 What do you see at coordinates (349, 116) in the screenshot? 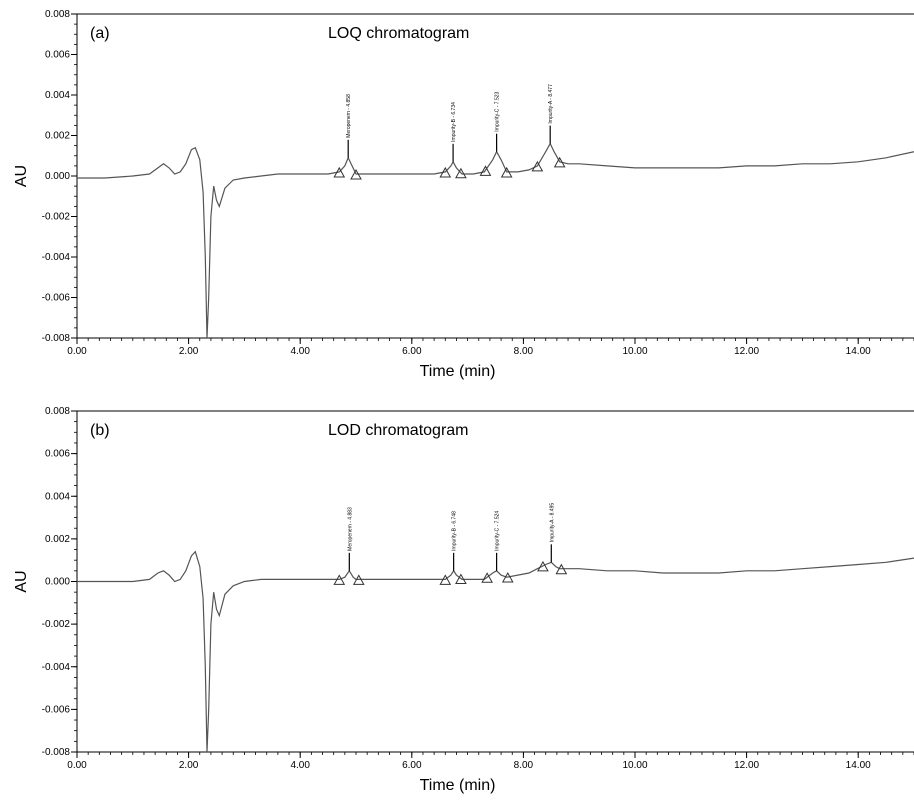
I see `peak-label: Meropenem - 4.858` at bounding box center [349, 116].